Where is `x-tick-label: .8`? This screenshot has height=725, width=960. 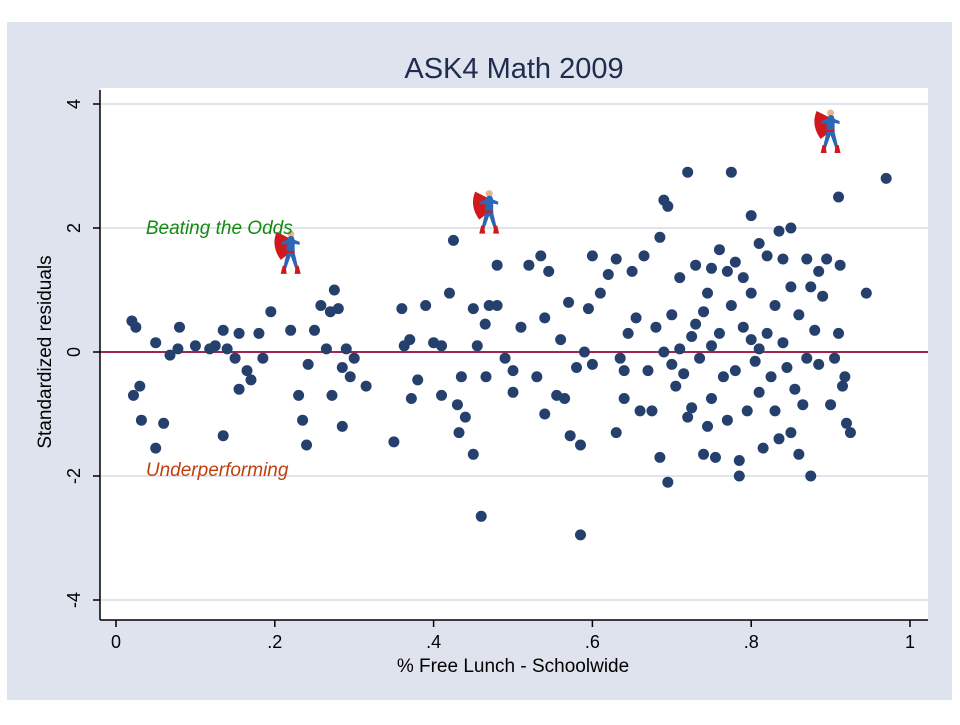 x-tick-label: .8 is located at coordinates (751, 642).